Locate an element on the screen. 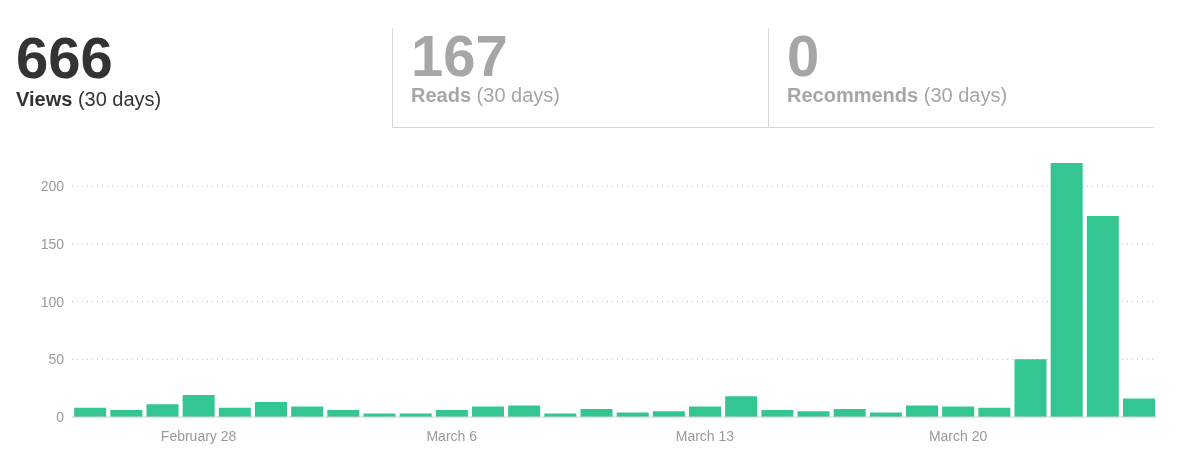 The width and height of the screenshot is (1200, 454). x-tick-label: March 6 is located at coordinates (452, 435).